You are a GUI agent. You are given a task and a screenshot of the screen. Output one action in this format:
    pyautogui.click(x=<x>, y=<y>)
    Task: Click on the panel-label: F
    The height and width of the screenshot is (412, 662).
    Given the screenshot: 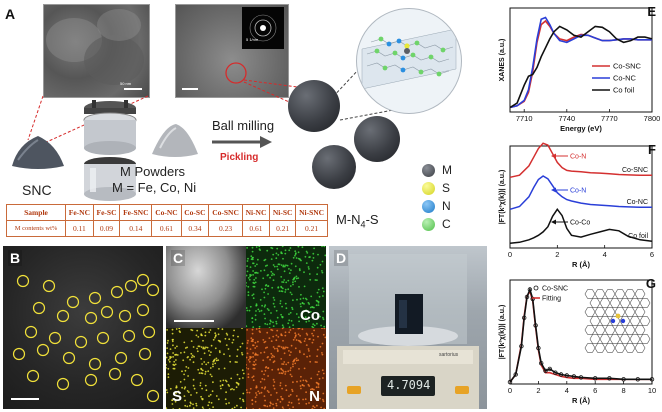 What is the action you would take?
    pyautogui.click(x=652, y=149)
    